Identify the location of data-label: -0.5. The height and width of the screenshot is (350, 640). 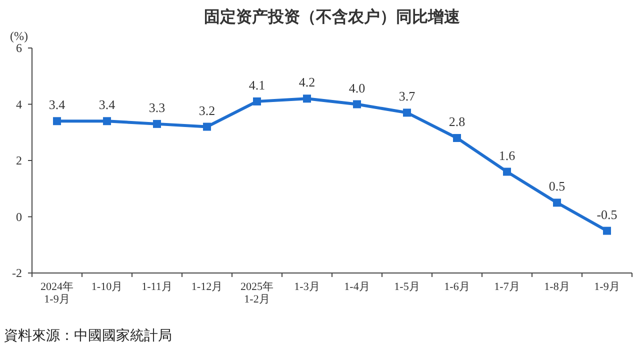
(607, 214).